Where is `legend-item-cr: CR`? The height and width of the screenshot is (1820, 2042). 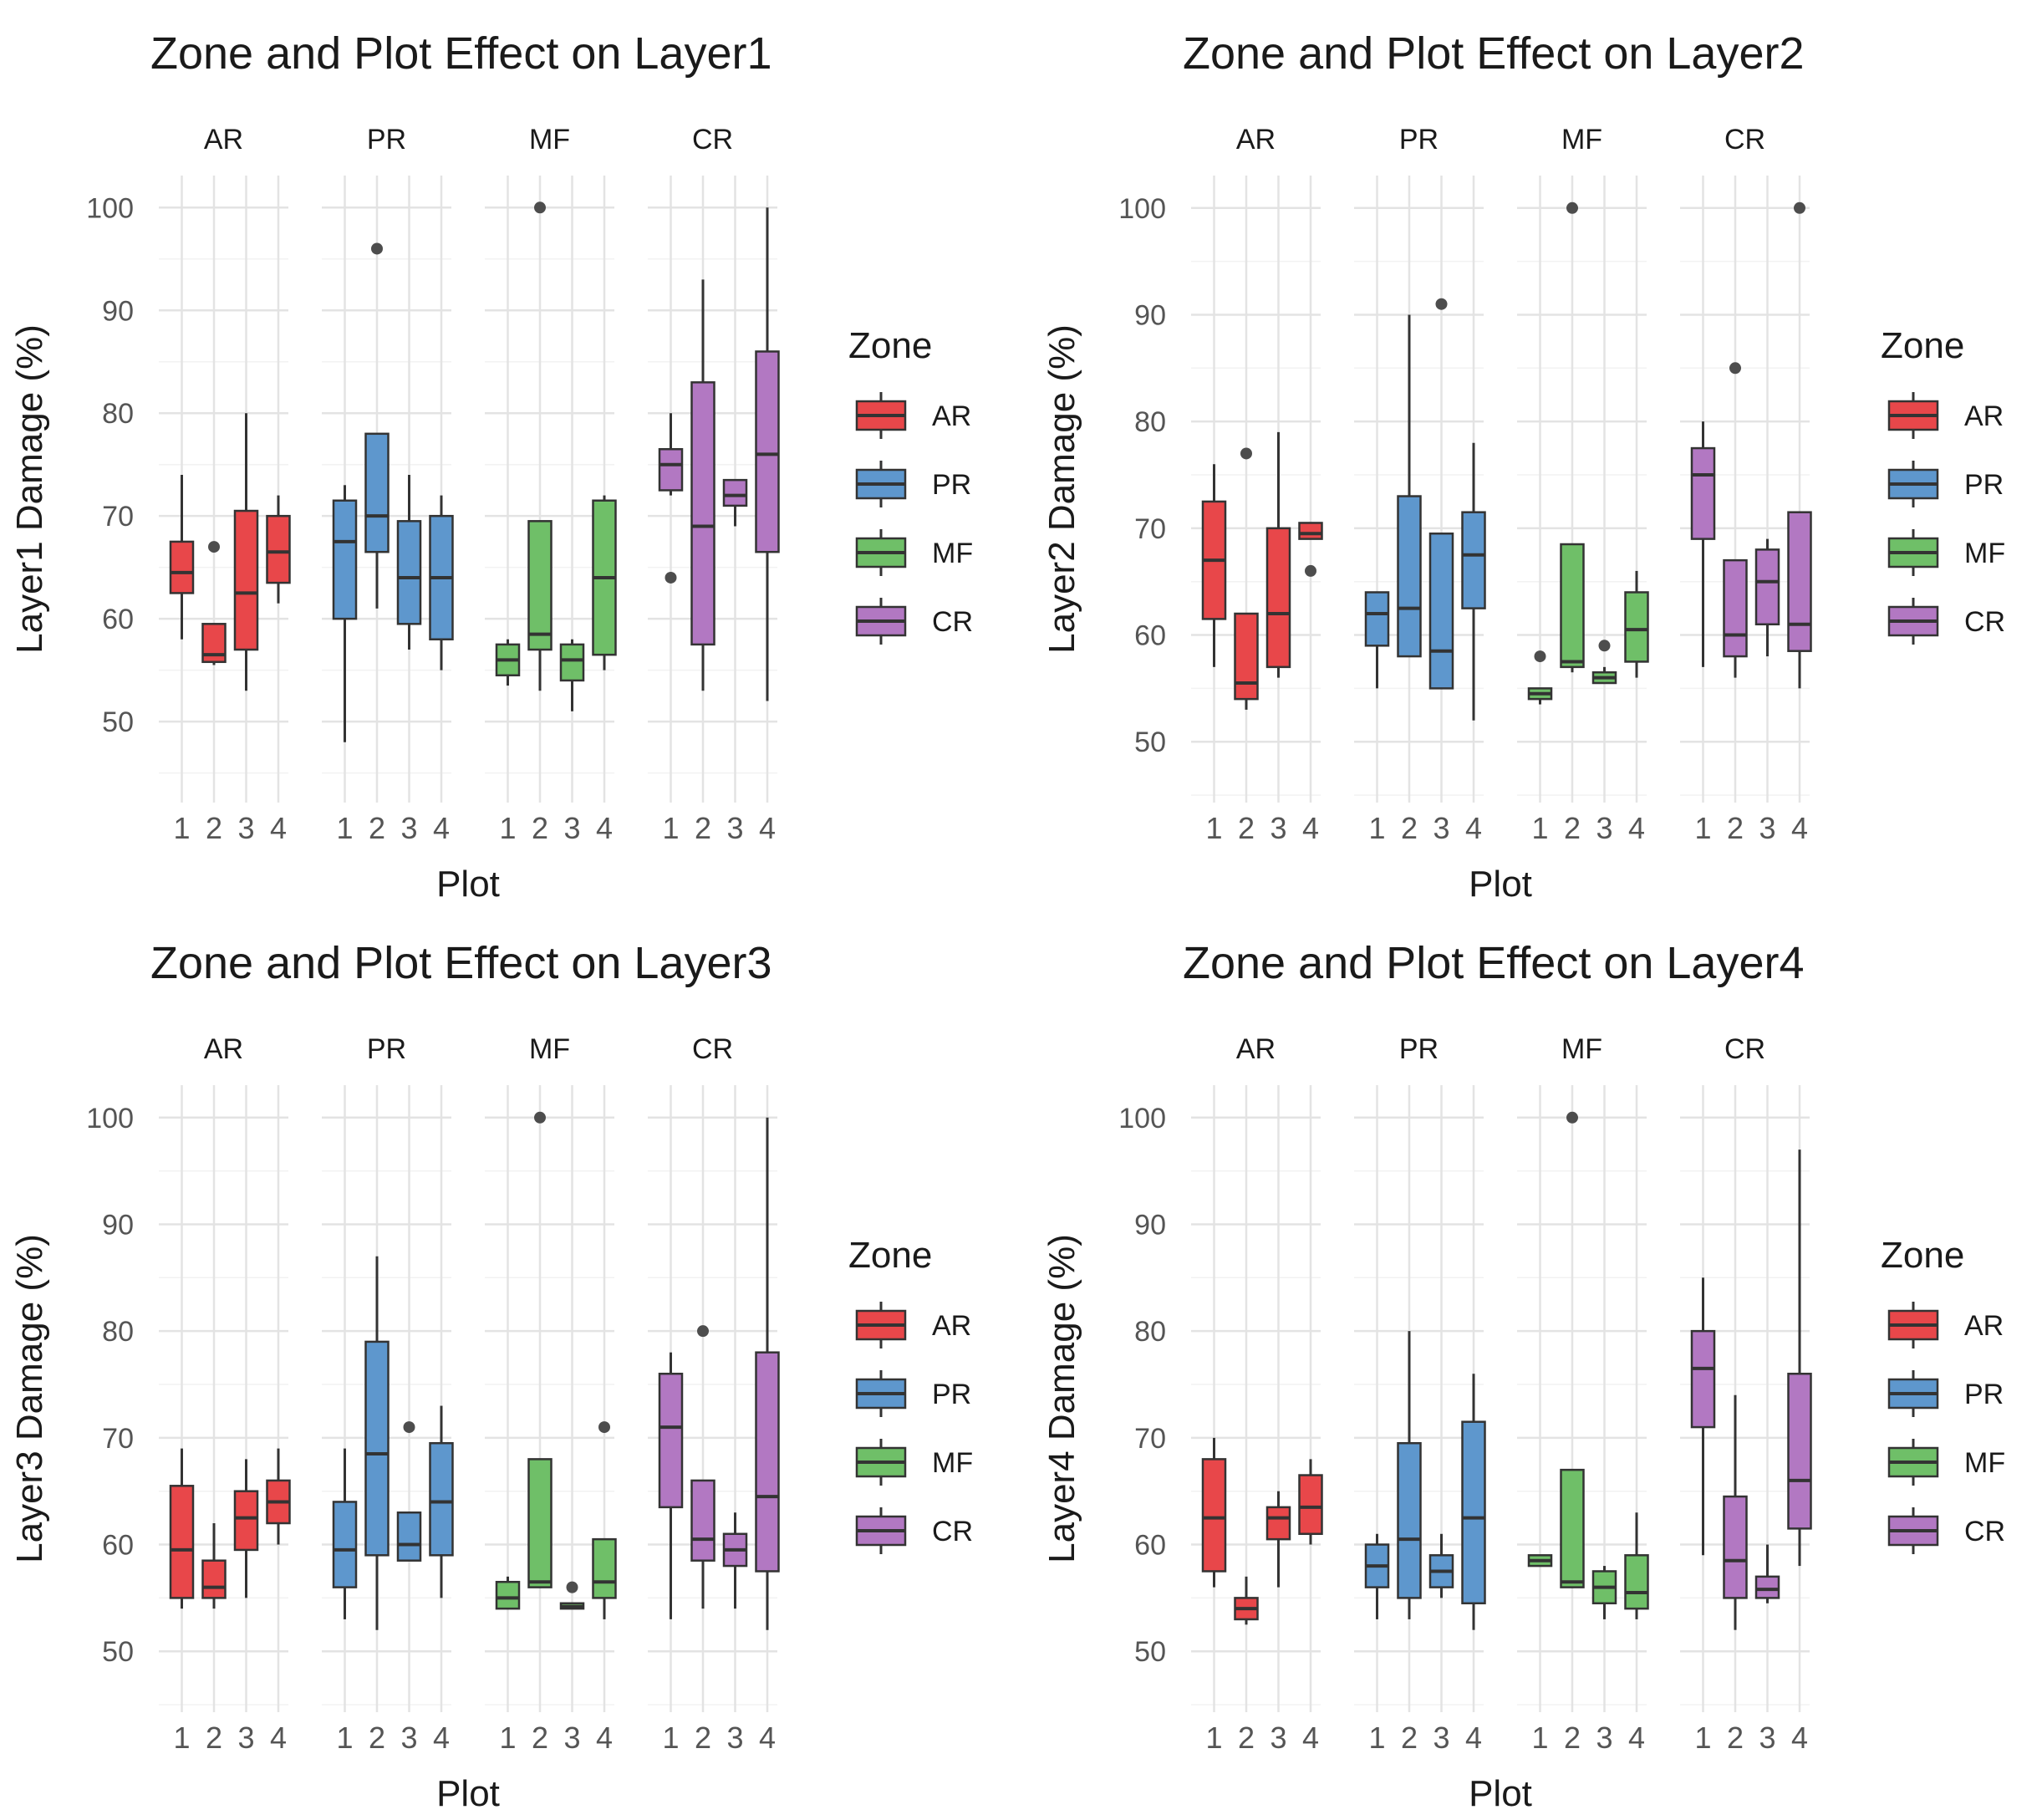 legend-item-cr: CR is located at coordinates (1946, 621).